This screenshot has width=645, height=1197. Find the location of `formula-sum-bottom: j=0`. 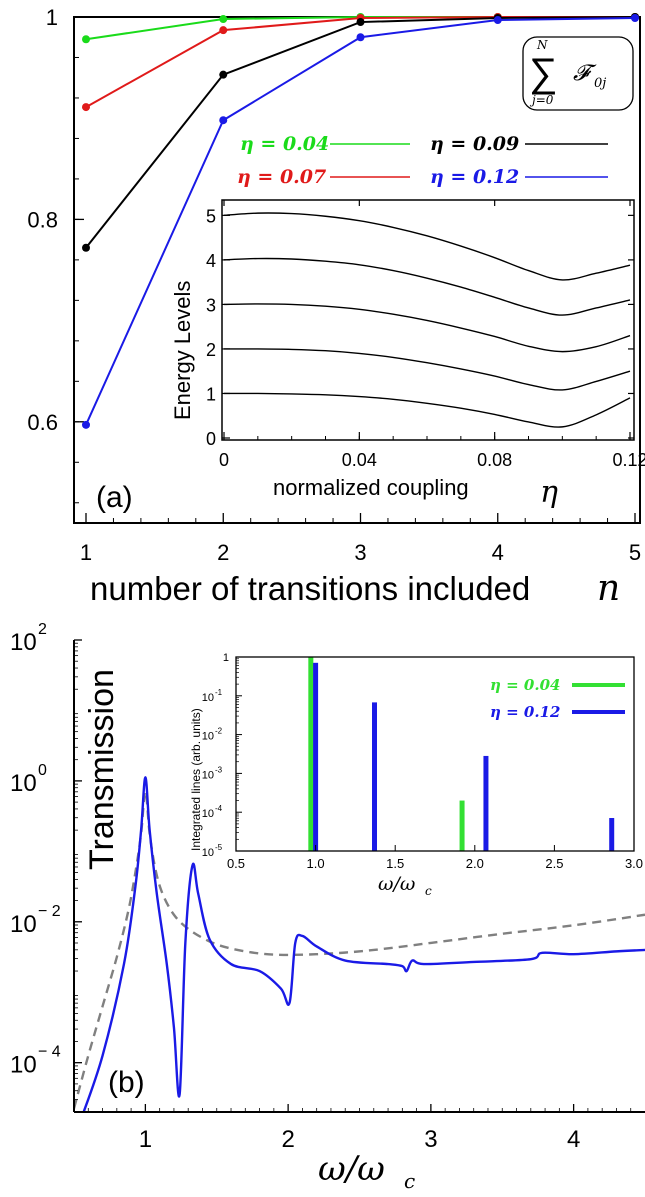

formula-sum-bottom: j=0 is located at coordinates (541, 100).